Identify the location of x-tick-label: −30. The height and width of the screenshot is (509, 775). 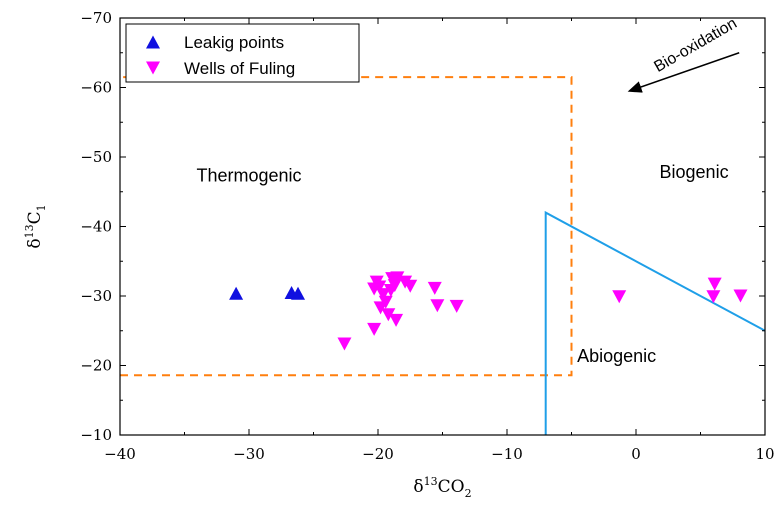
(249, 454).